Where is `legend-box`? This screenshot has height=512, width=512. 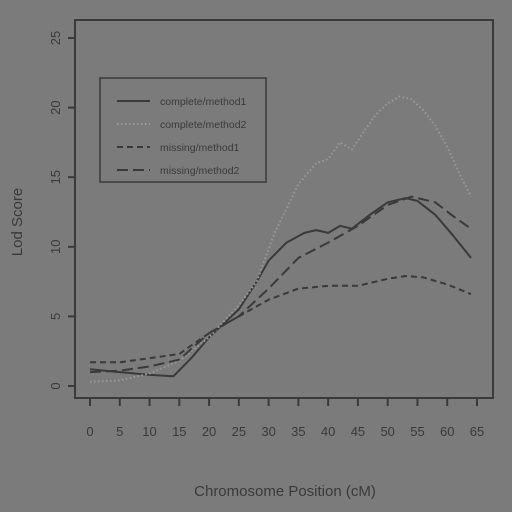 legend-box is located at coordinates (183, 130).